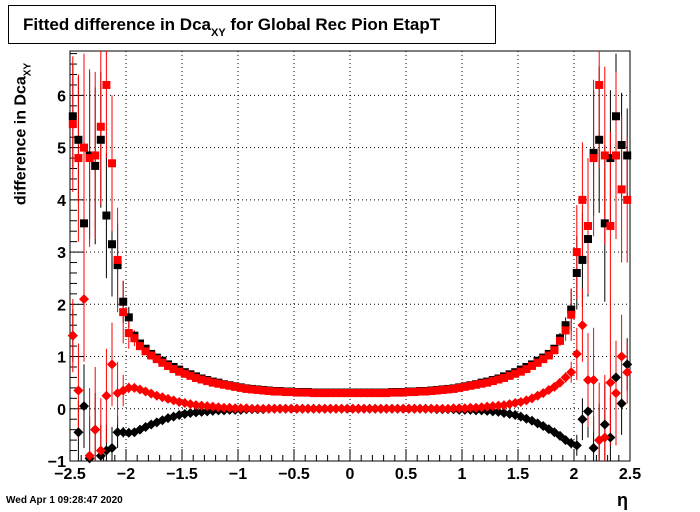 The height and width of the screenshot is (512, 700). Describe the element at coordinates (61, 253) in the screenshot. I see `y-tick-label: 3` at that location.